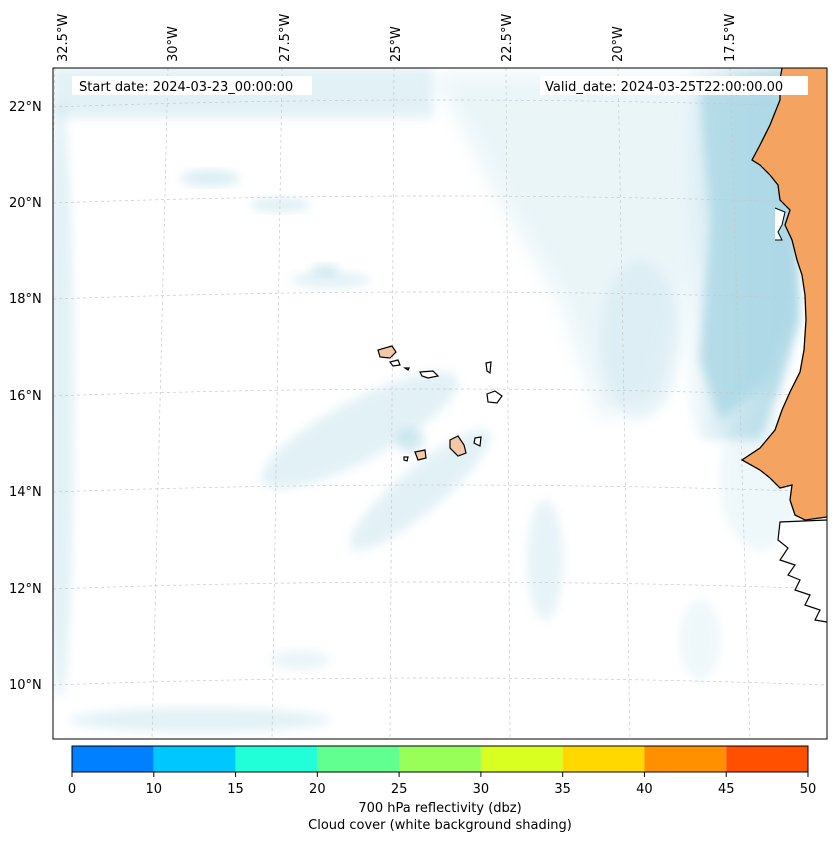 The image size is (837, 843). I want to click on valid-date-text: Valid_date: 2024-03-25T22:00:00.00, so click(664, 87).